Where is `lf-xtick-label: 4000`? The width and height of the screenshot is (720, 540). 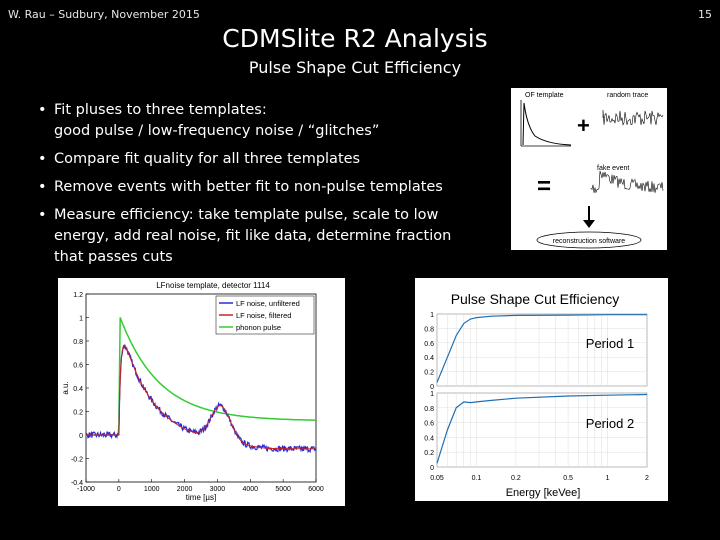
lf-xtick-label: 4000 is located at coordinates (250, 489).